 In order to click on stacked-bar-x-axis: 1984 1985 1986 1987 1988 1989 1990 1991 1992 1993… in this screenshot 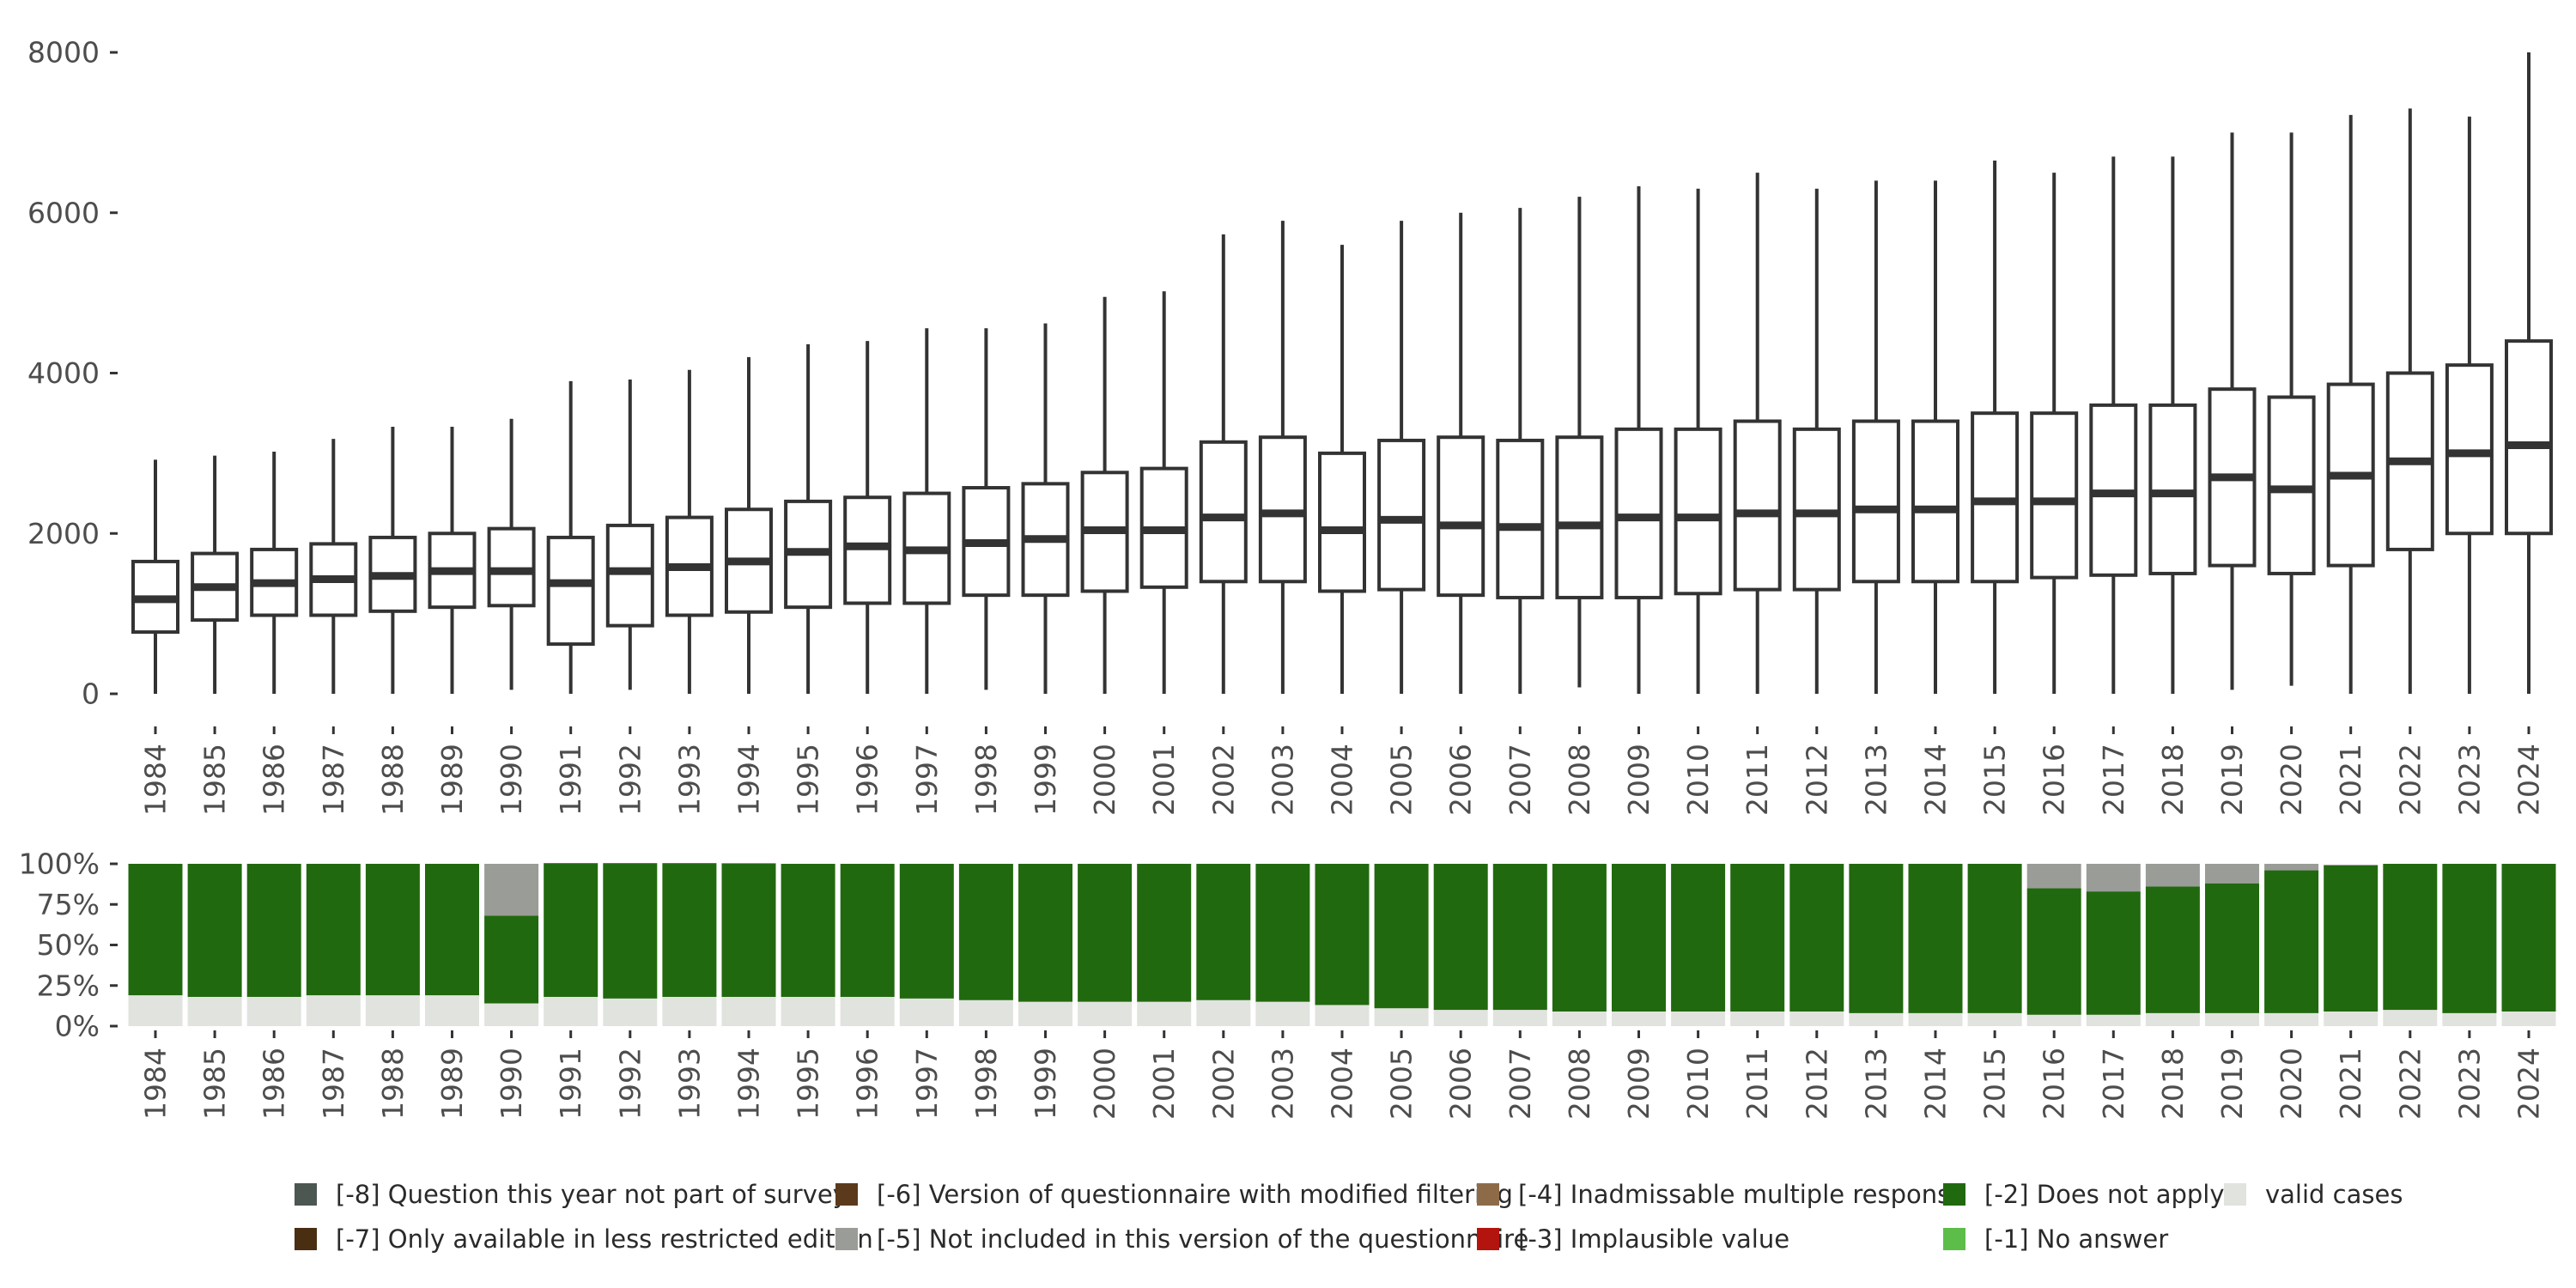, I will do `click(1342, 1075)`.